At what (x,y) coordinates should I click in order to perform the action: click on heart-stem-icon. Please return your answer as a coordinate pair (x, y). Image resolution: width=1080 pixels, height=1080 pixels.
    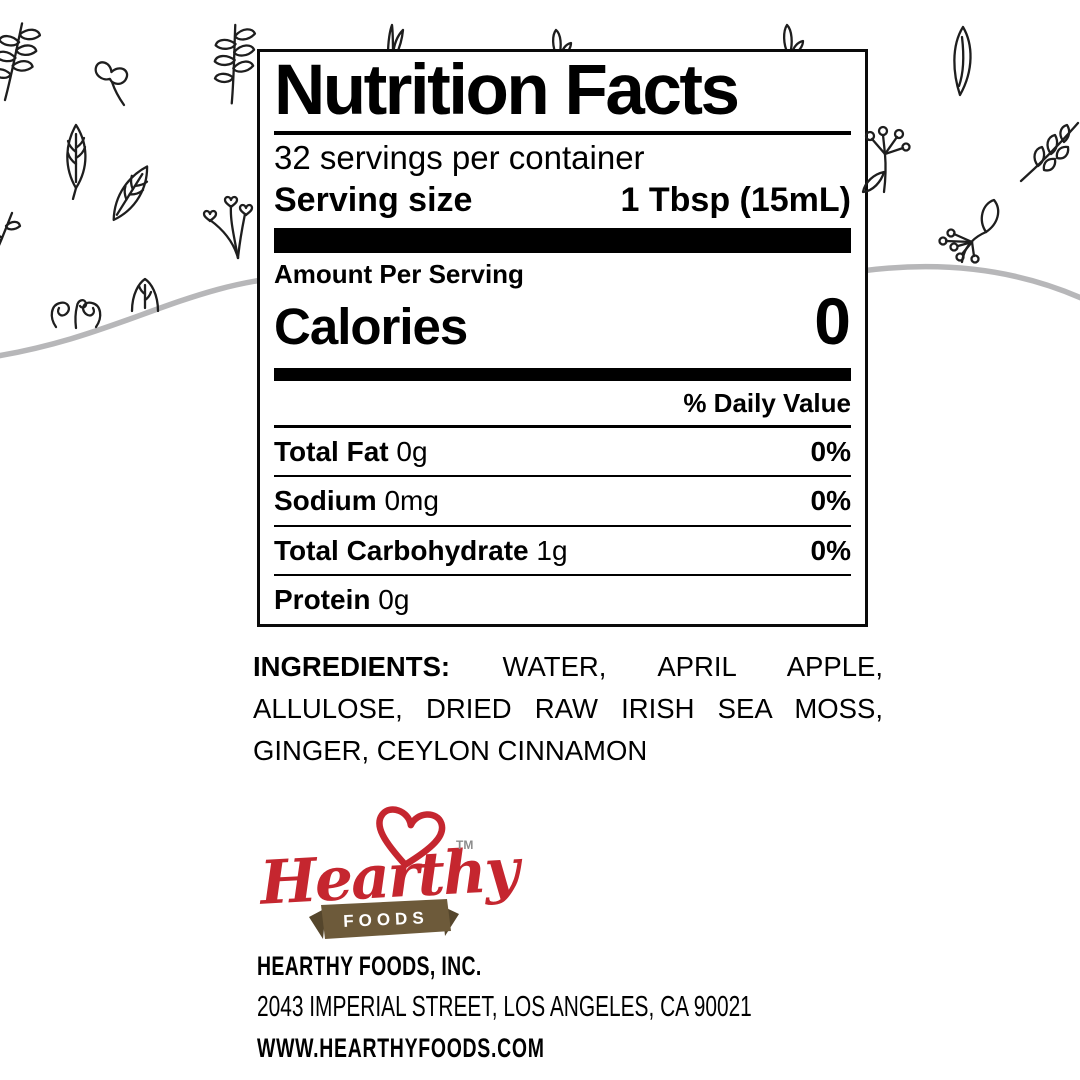
    Looking at the image, I should click on (111, 84).